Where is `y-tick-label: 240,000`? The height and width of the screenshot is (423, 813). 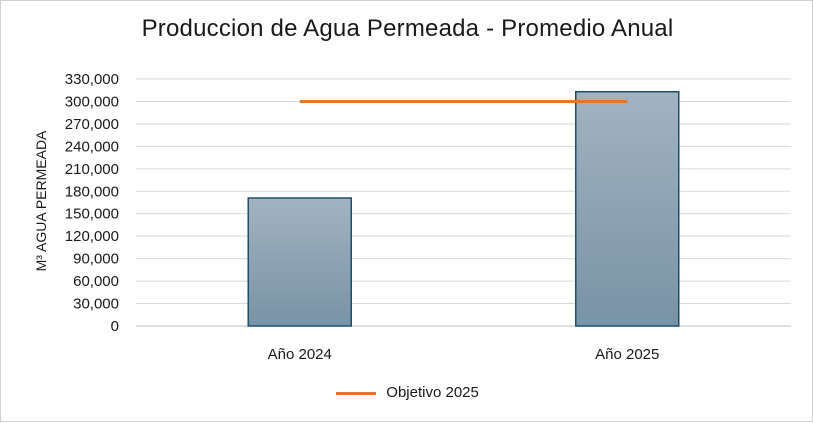 y-tick-label: 240,000 is located at coordinates (92, 146).